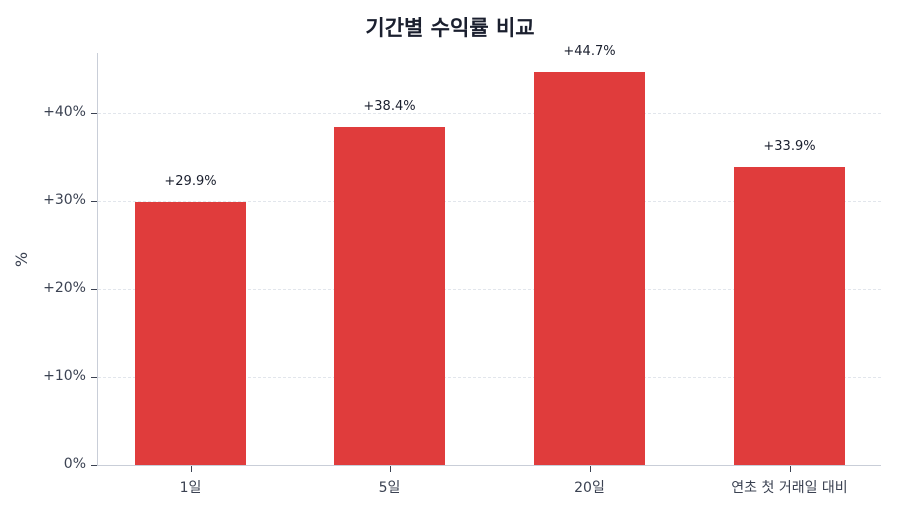 The width and height of the screenshot is (900, 514). I want to click on x-tick-label: 5일, so click(389, 488).